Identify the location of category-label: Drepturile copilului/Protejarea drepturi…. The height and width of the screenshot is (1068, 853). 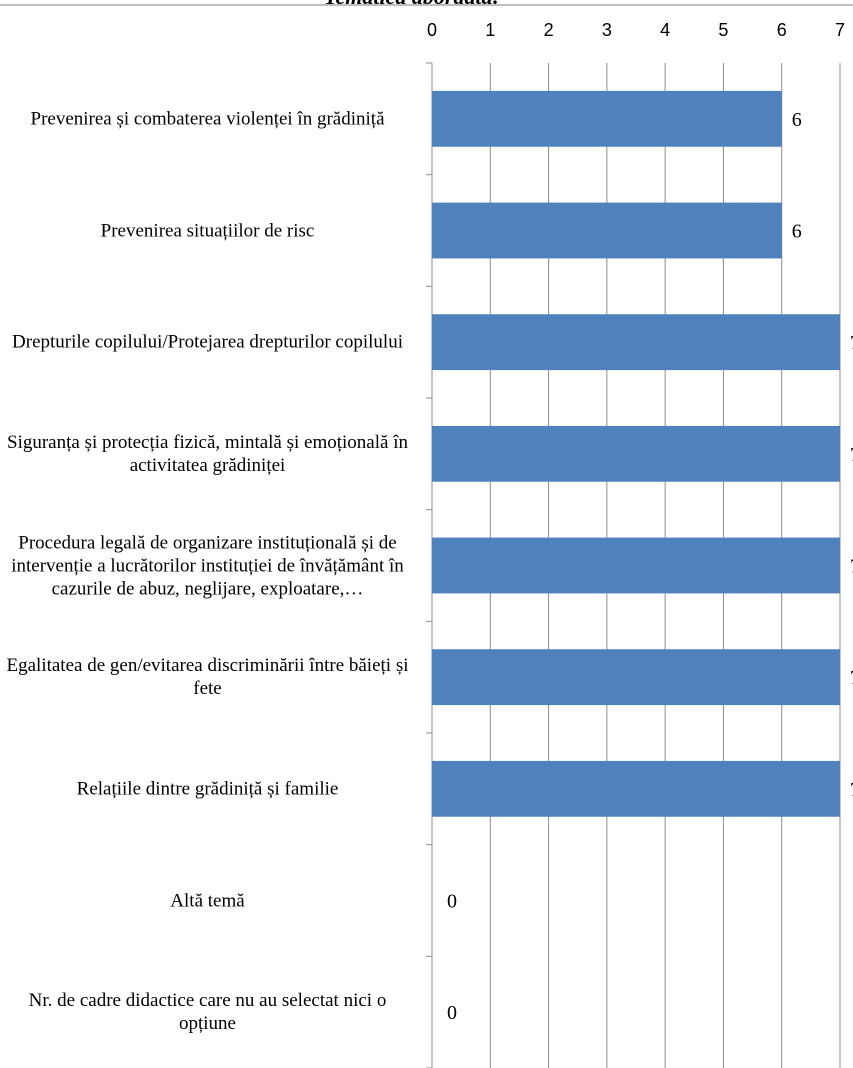
(207, 342).